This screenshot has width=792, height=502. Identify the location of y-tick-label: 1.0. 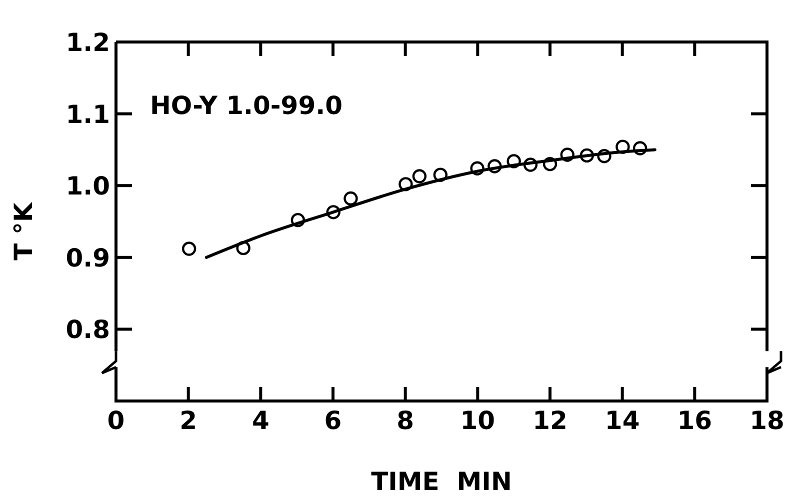
(88, 186).